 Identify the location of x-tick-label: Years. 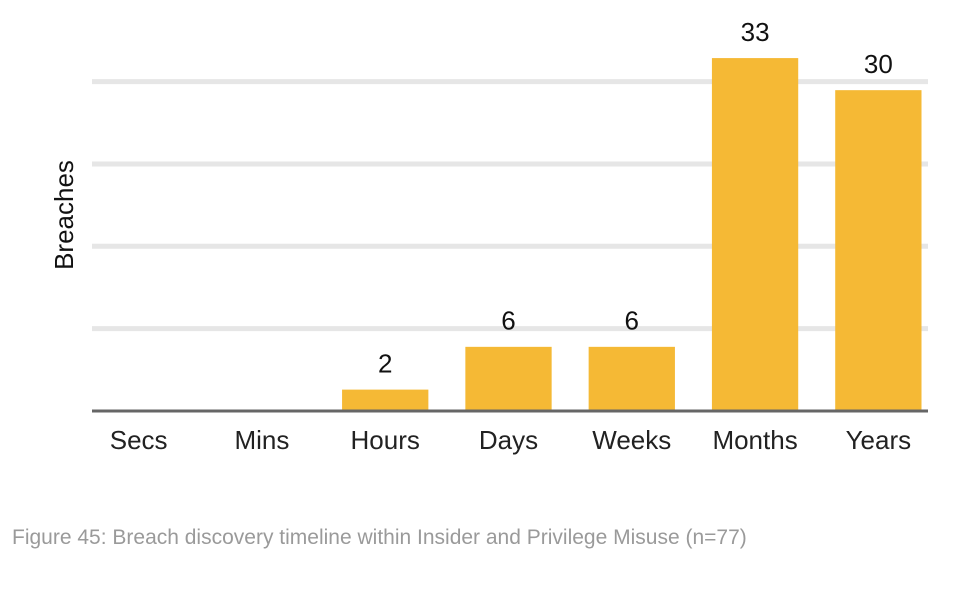
(879, 440).